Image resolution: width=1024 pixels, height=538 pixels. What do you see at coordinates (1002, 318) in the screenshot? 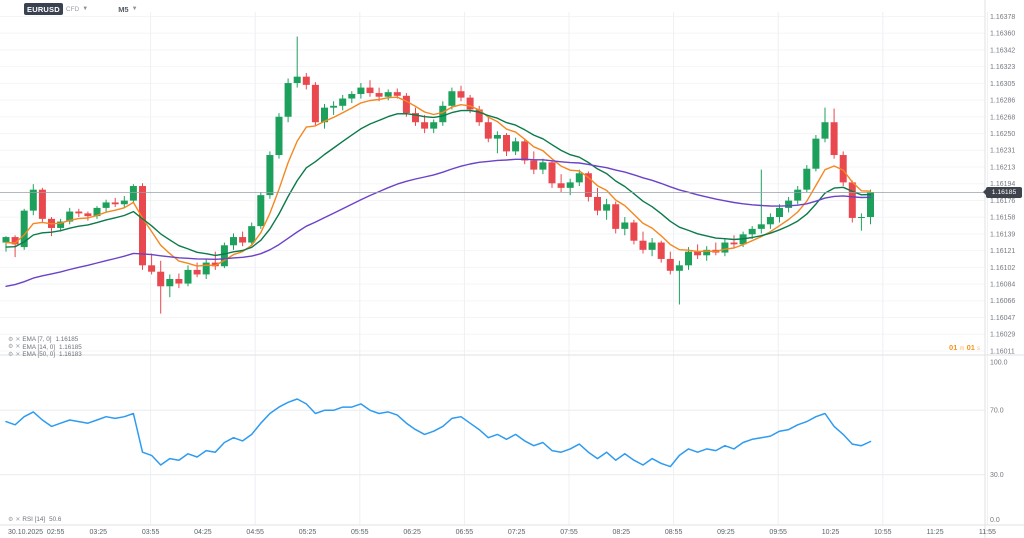
I see `price-axis-label: 1.16047` at bounding box center [1002, 318].